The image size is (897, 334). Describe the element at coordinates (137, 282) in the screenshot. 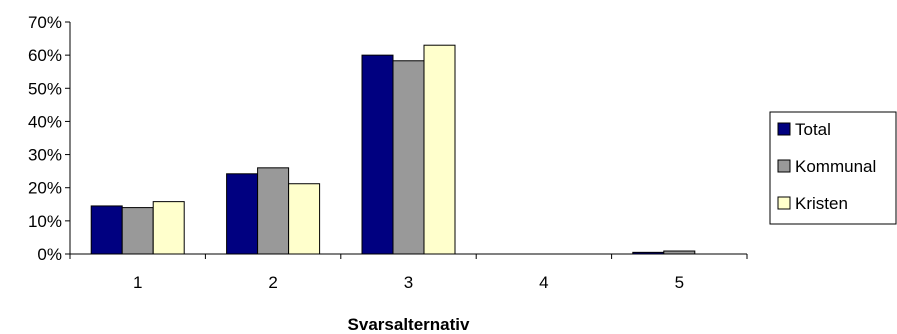

I see `x-tick-label: 1` at that location.